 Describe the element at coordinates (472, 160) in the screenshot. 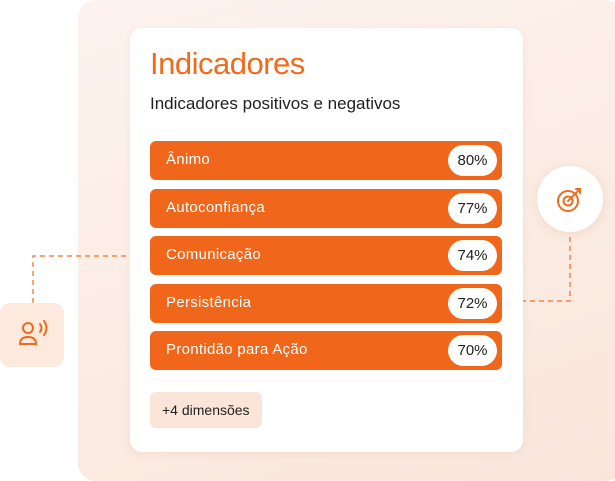

I see `indicator-value: 80%` at that location.